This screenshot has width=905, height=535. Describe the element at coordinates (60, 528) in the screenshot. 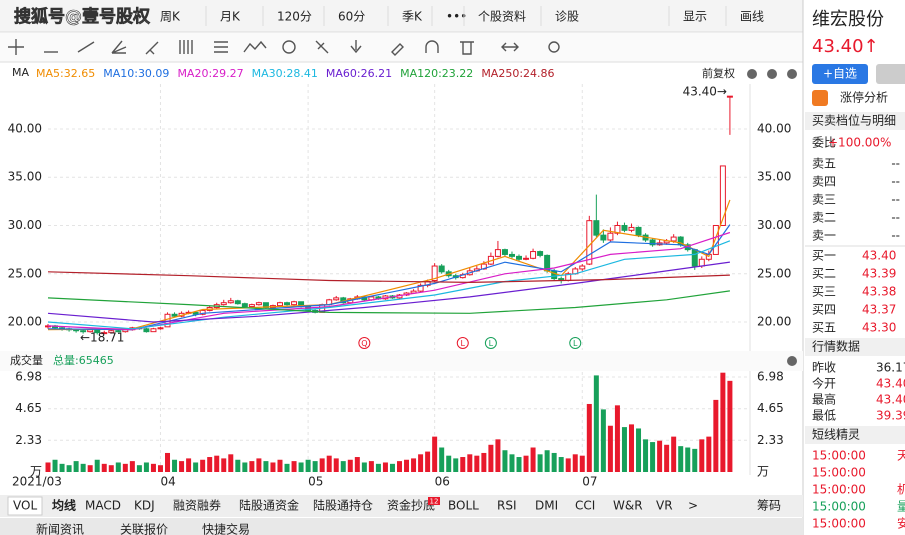

I see `bottom-tab: 新闻资讯` at that location.